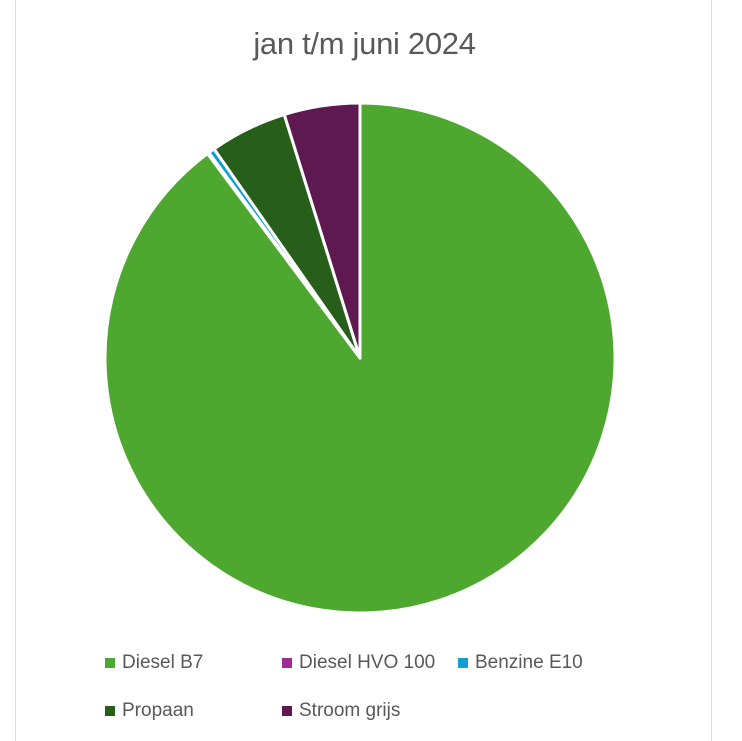 Image resolution: width=742 pixels, height=741 pixels. I want to click on pie-slice-stroom-grijs, so click(322, 230).